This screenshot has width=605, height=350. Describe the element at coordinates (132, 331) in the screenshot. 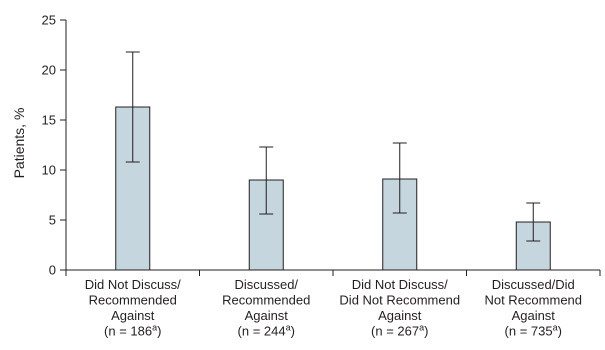

I see `category-n-label: (n = 186a)` at that location.